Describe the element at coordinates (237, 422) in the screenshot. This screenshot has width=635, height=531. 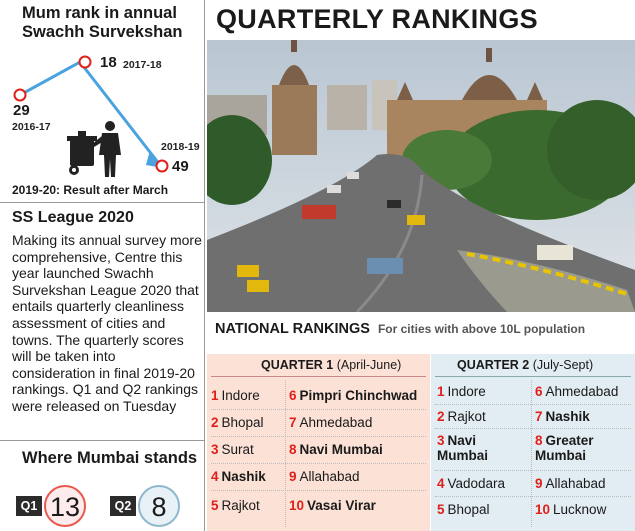
I see `list-item: 2 Bhopal` at that location.